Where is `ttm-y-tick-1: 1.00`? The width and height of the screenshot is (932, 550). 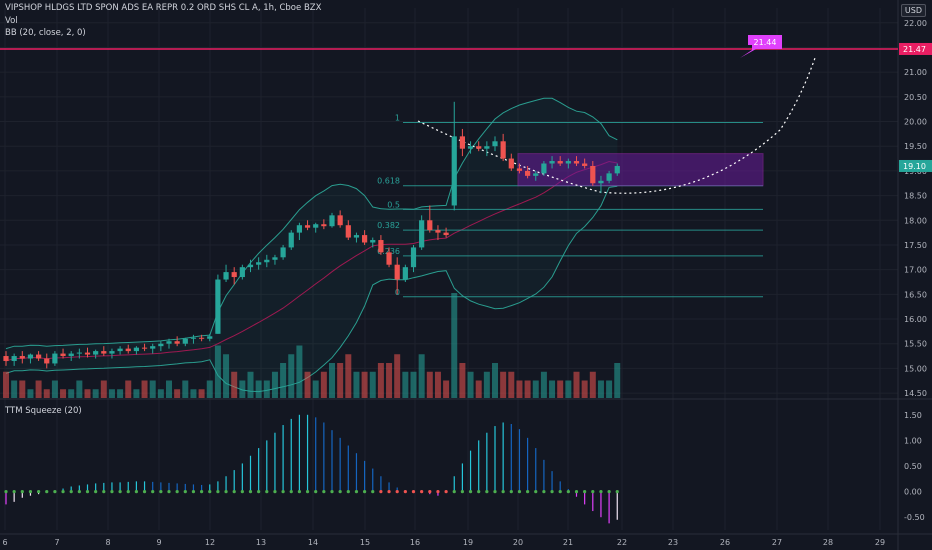 ttm-y-tick-1: 1.00 is located at coordinates (913, 440).